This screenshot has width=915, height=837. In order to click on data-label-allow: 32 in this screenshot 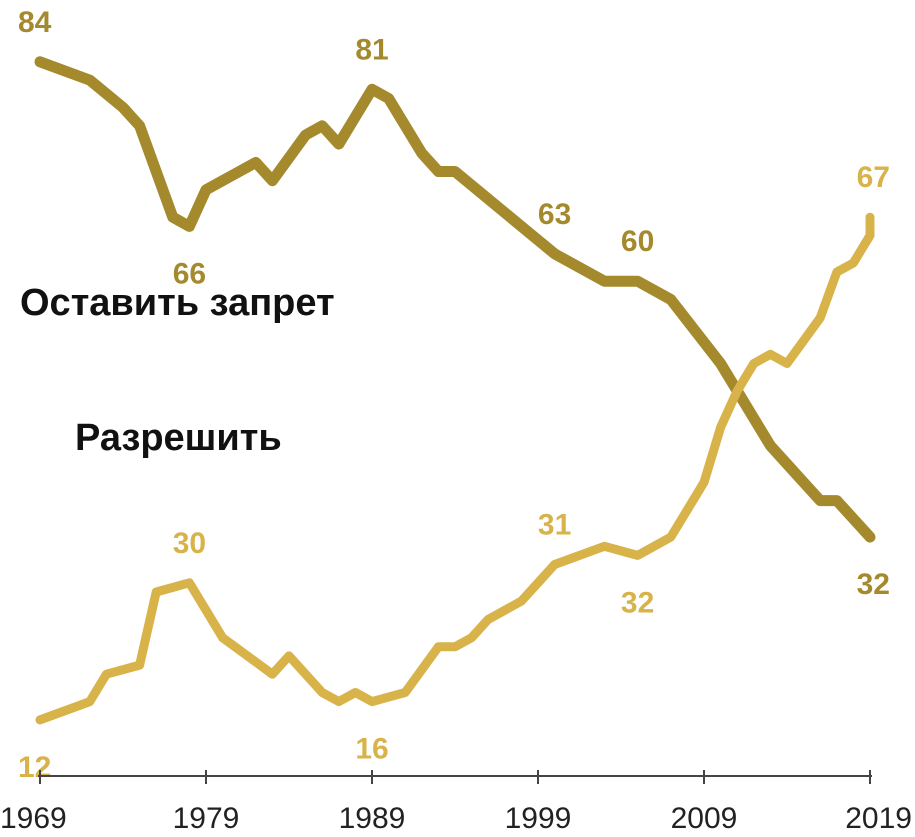, I will do `click(637, 602)`.